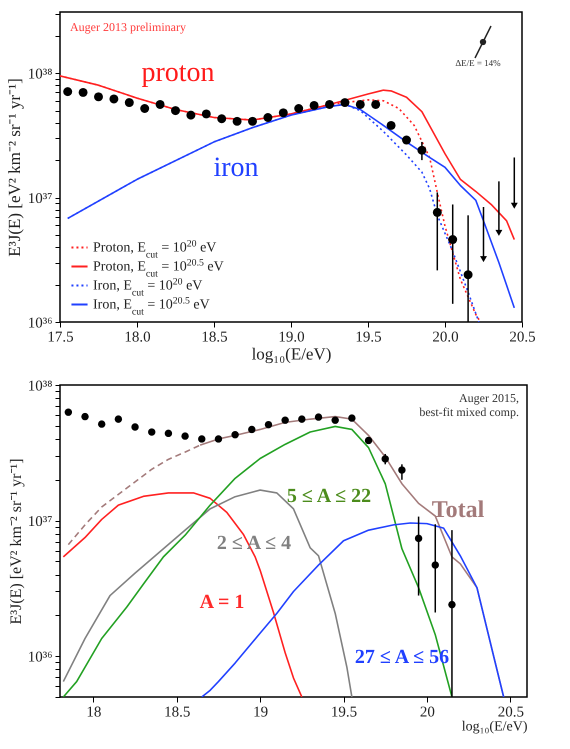 The height and width of the screenshot is (749, 570). Describe the element at coordinates (158, 268) in the screenshot. I see `legend-label: Proton, E$_{cut}$ = 10$^{20.5}$ eV` at that location.